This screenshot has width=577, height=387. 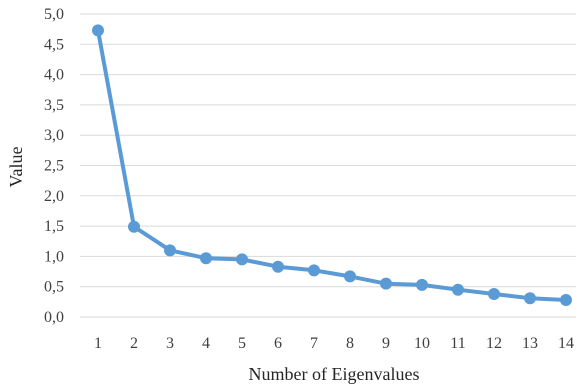 I want to click on y-tick-label: 2,5, so click(x=54, y=166).